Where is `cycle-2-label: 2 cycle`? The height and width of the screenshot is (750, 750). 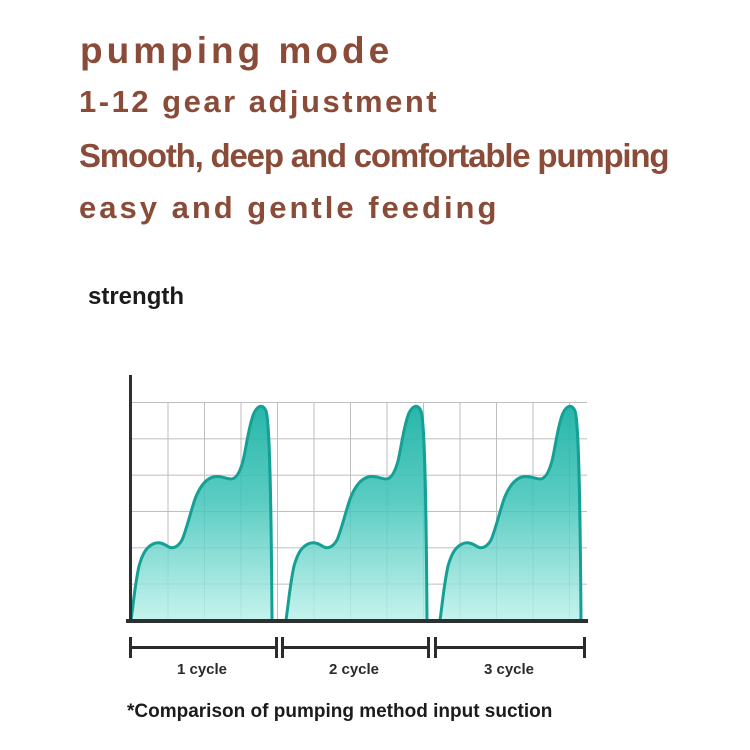
cycle-2-label: 2 cycle is located at coordinates (354, 669).